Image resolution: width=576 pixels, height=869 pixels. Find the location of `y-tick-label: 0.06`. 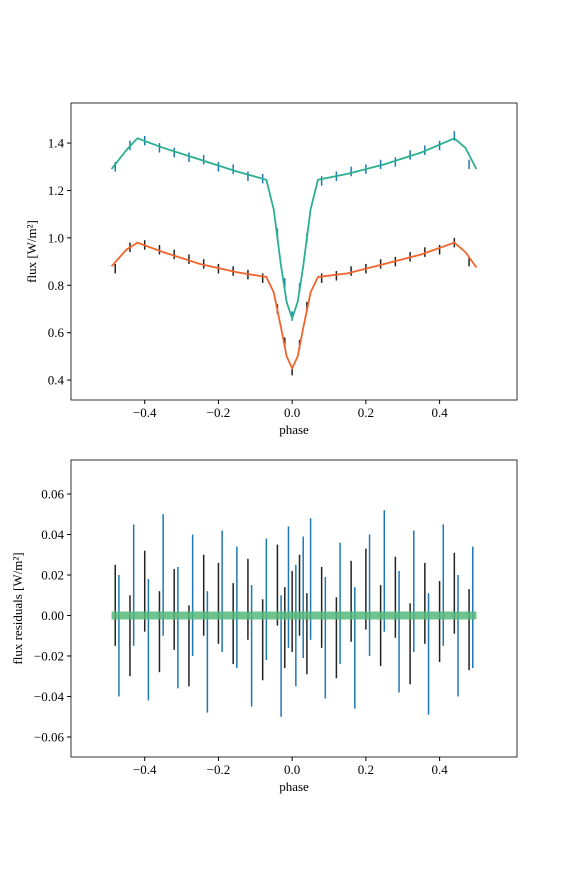

y-tick-label: 0.06 is located at coordinates (52, 494).